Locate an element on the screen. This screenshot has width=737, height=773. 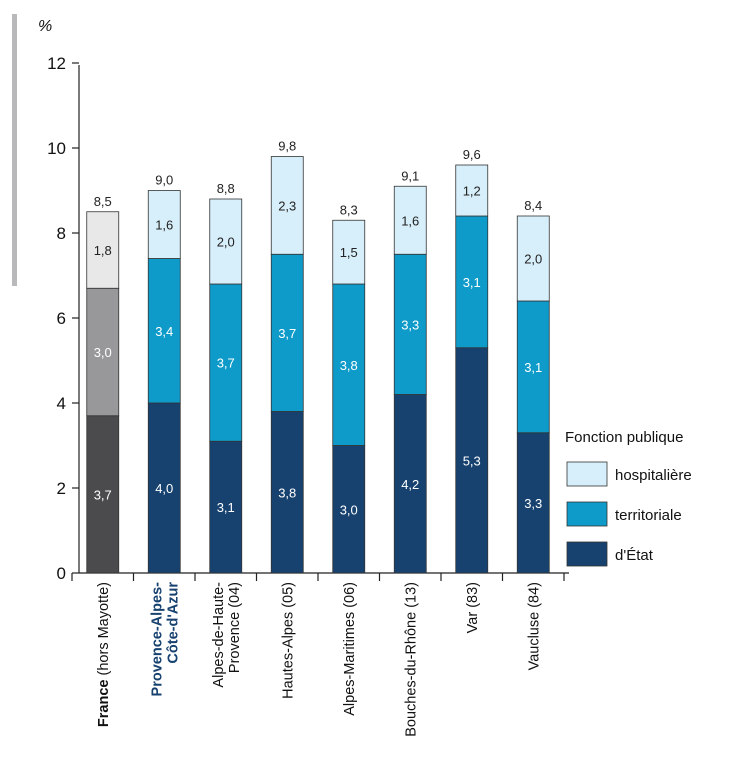
category-label: Vaucluse (84) is located at coordinates (534, 626).